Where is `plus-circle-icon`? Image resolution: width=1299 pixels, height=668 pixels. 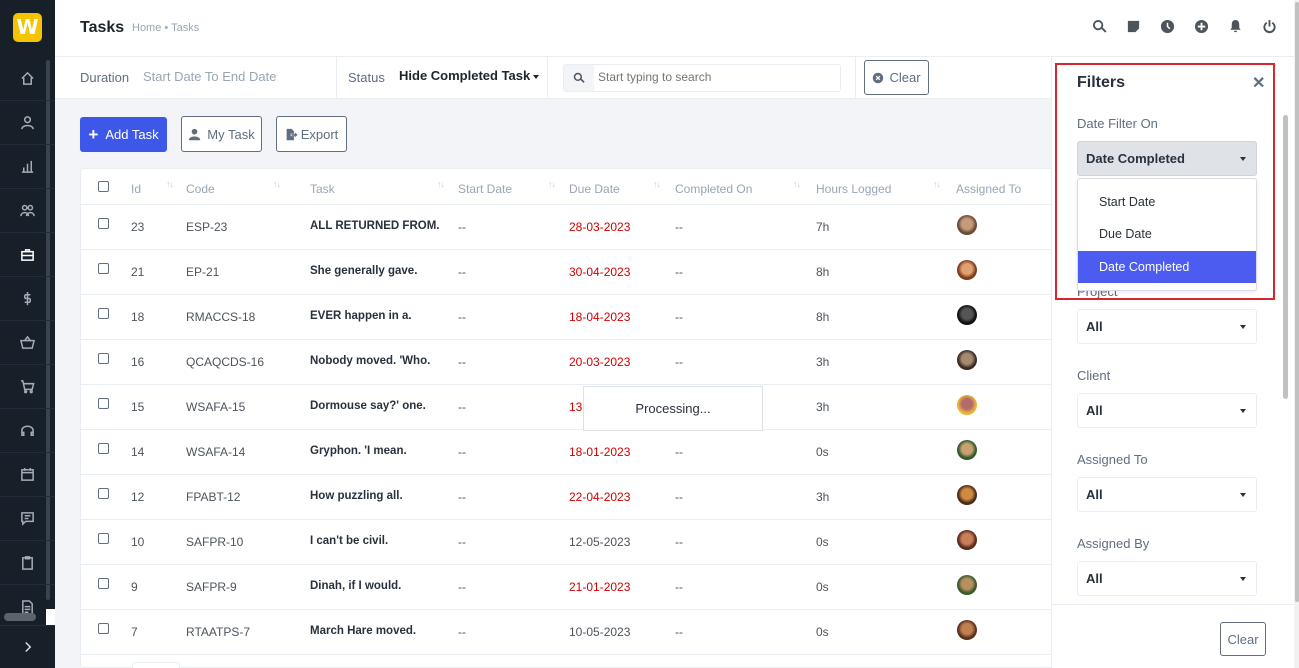 plus-circle-icon is located at coordinates (1201, 26).